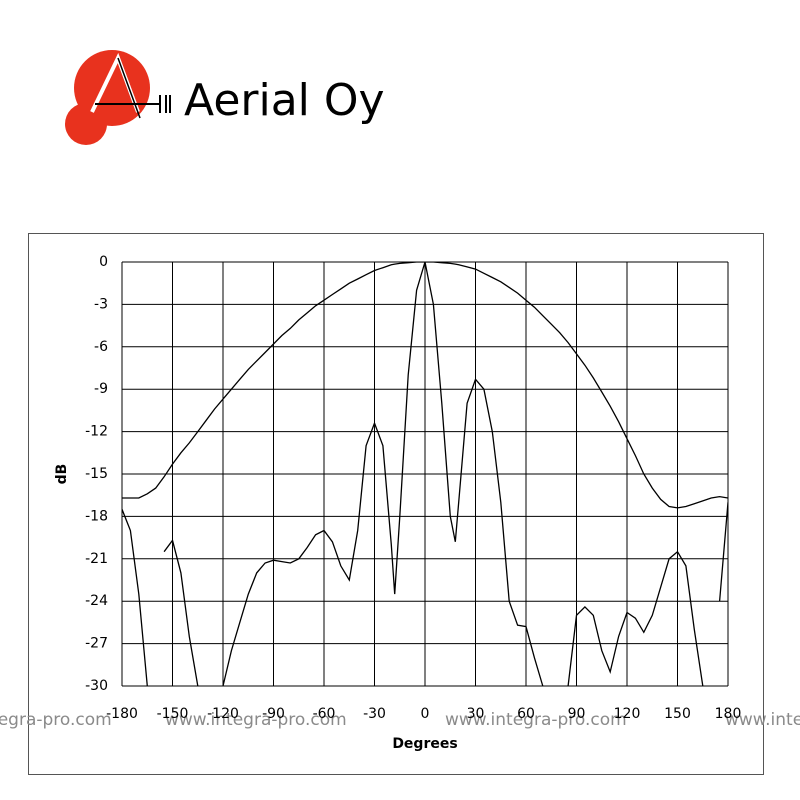  I want to click on x-tick-label: -150, so click(173, 714).